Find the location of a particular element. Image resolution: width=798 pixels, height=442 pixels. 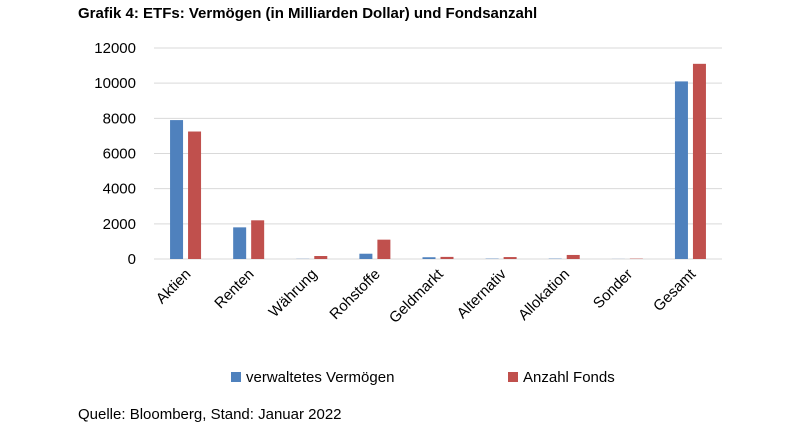

x-tick-label: Geldmarkt is located at coordinates (417, 296).